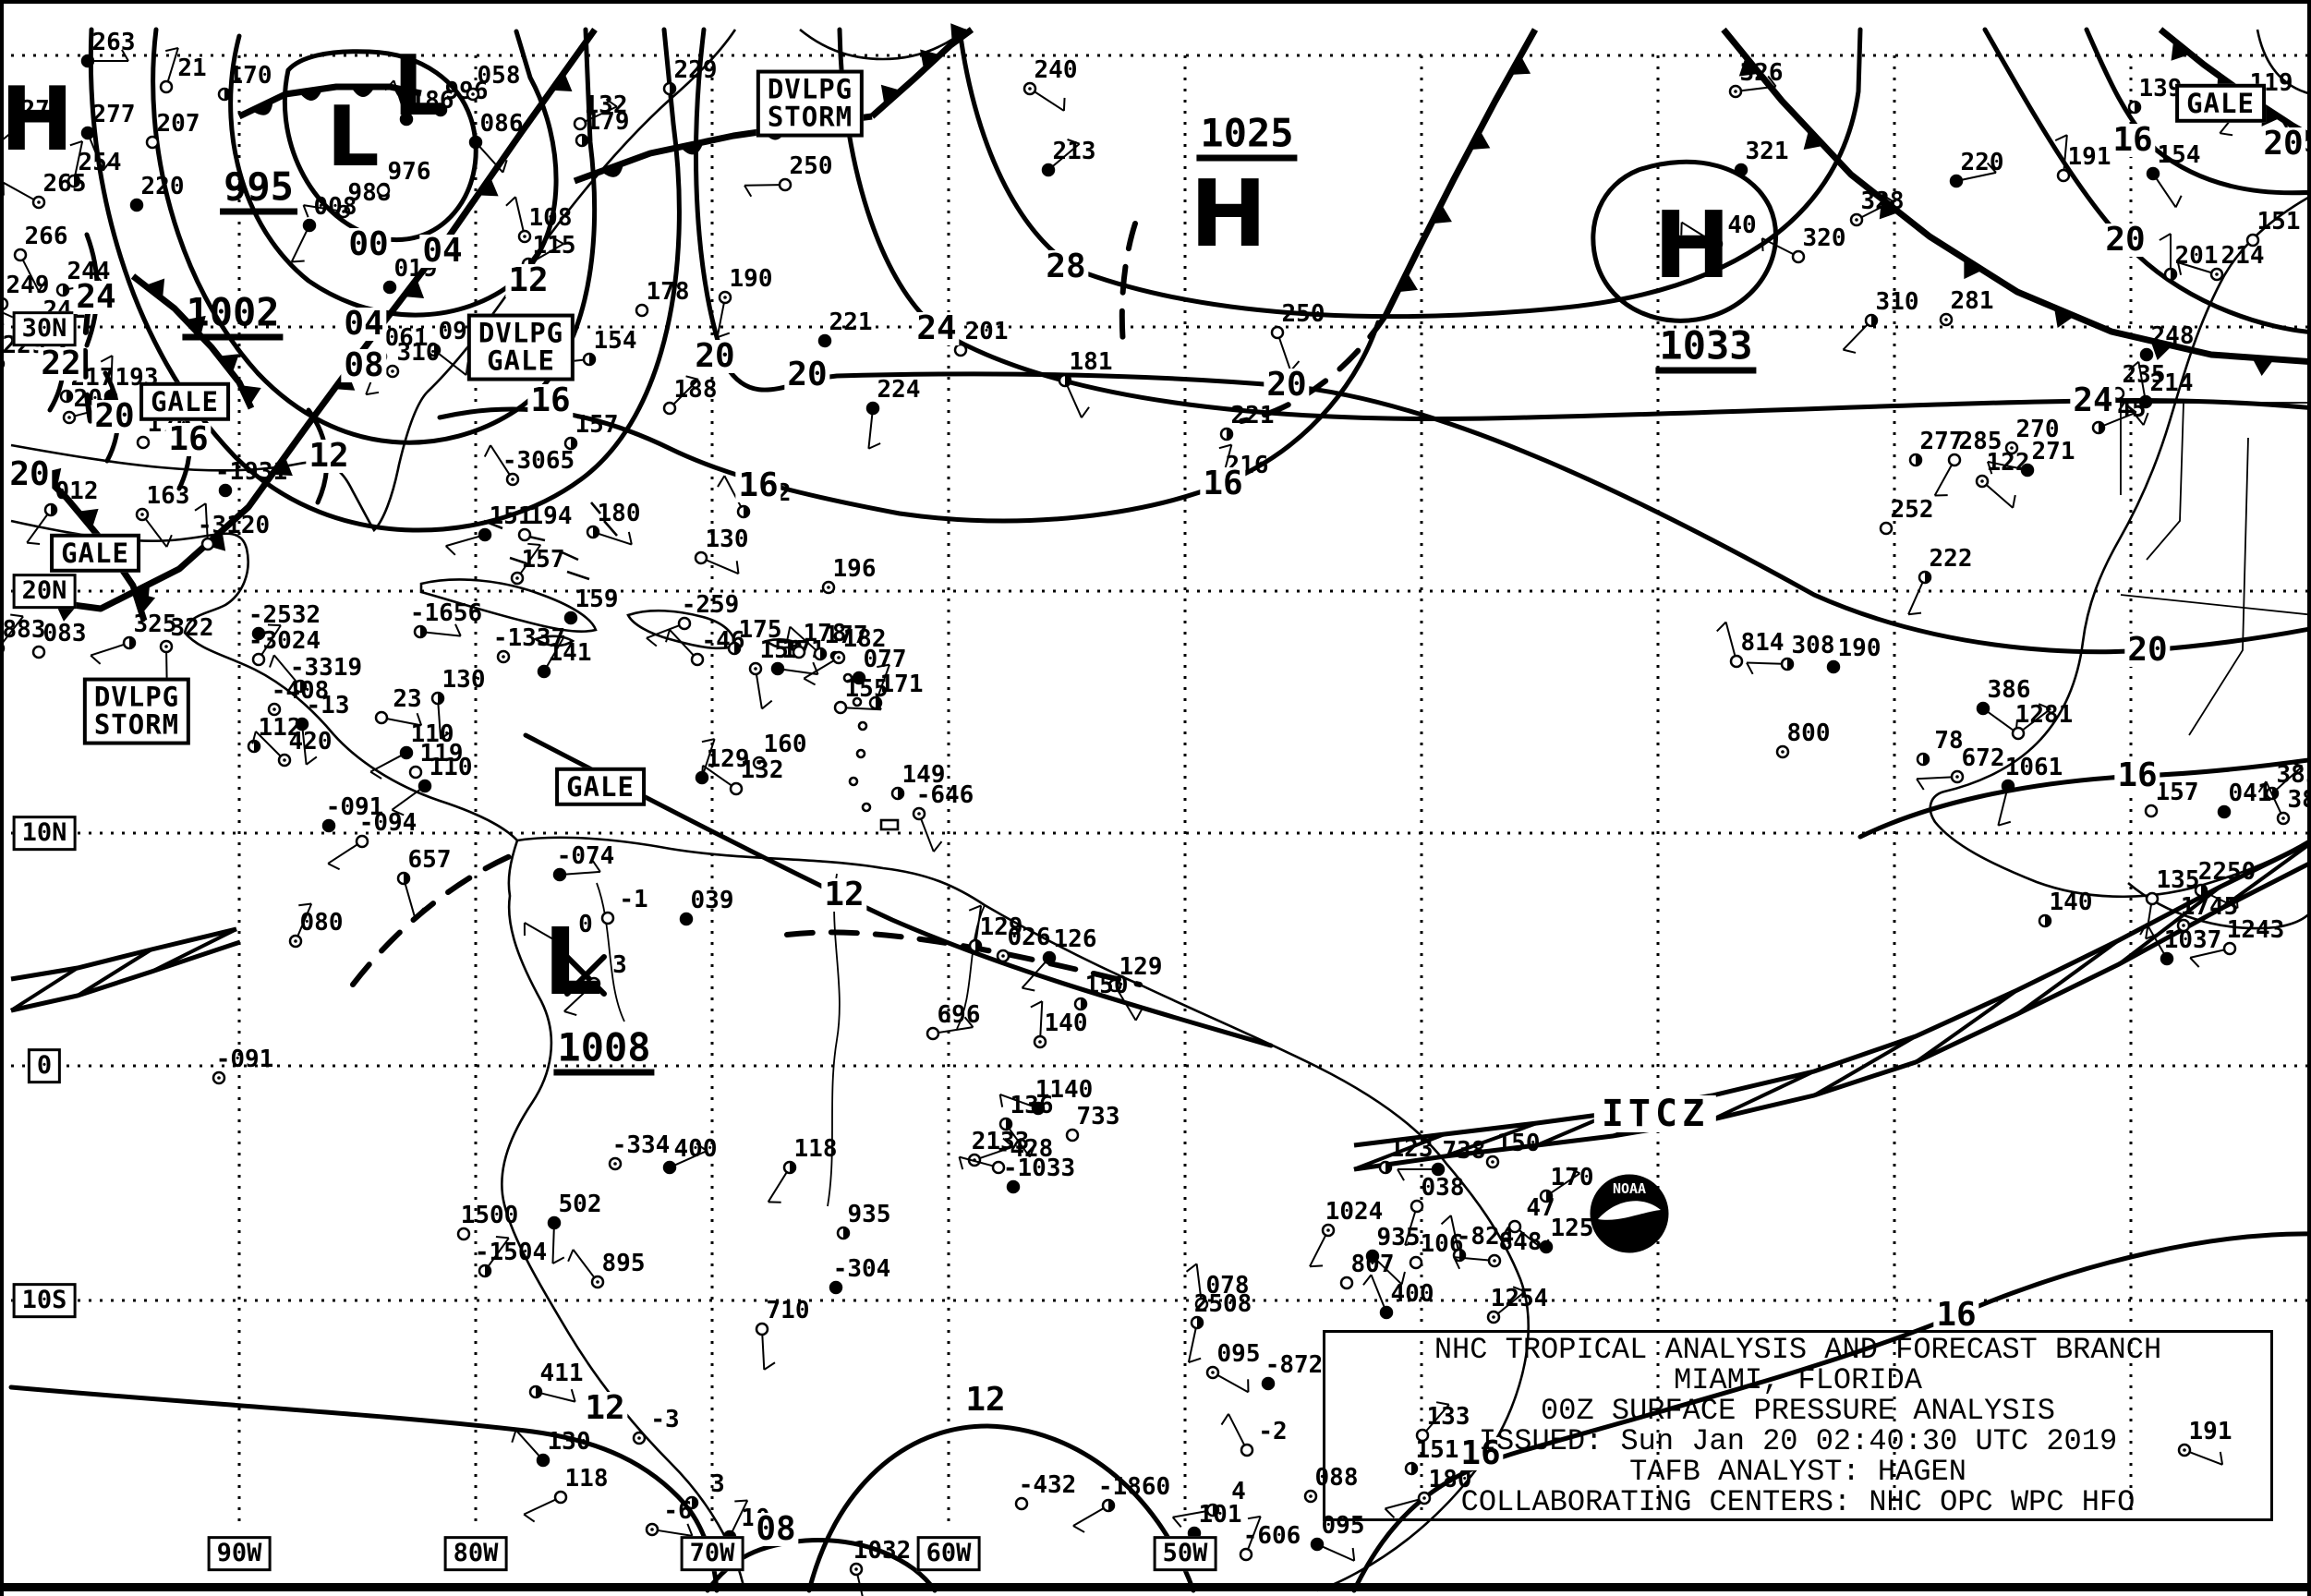 The image size is (2311, 1596). What do you see at coordinates (597, 599) in the screenshot?
I see `station-value: 159` at bounding box center [597, 599].